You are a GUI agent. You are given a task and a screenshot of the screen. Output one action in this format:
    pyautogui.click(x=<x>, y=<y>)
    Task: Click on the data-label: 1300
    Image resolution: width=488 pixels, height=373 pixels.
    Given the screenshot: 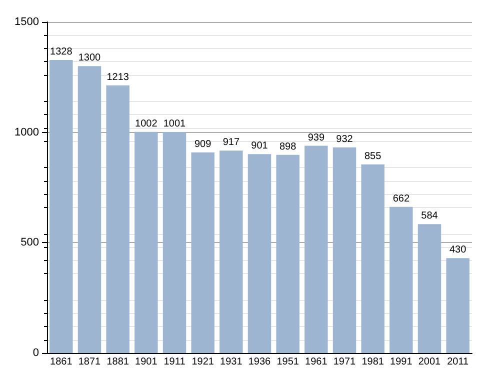 What is the action you would take?
    pyautogui.click(x=90, y=58)
    